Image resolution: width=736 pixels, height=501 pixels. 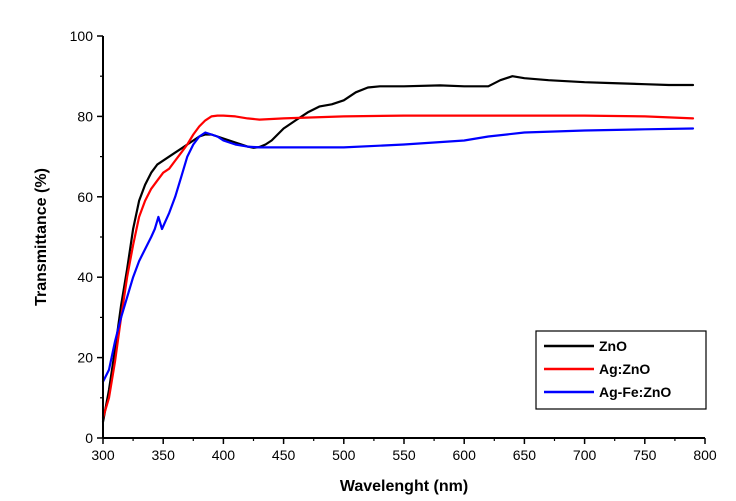 What do you see at coordinates (284, 455) in the screenshot?
I see `x-tick-label: 450` at bounding box center [284, 455].